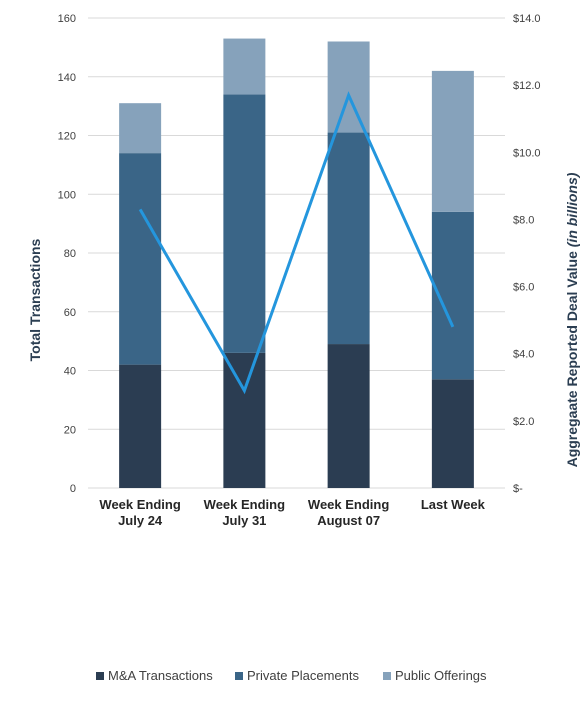 The image size is (588, 722). Describe the element at coordinates (73, 489) in the screenshot. I see `left-tick-label: 0` at that location.